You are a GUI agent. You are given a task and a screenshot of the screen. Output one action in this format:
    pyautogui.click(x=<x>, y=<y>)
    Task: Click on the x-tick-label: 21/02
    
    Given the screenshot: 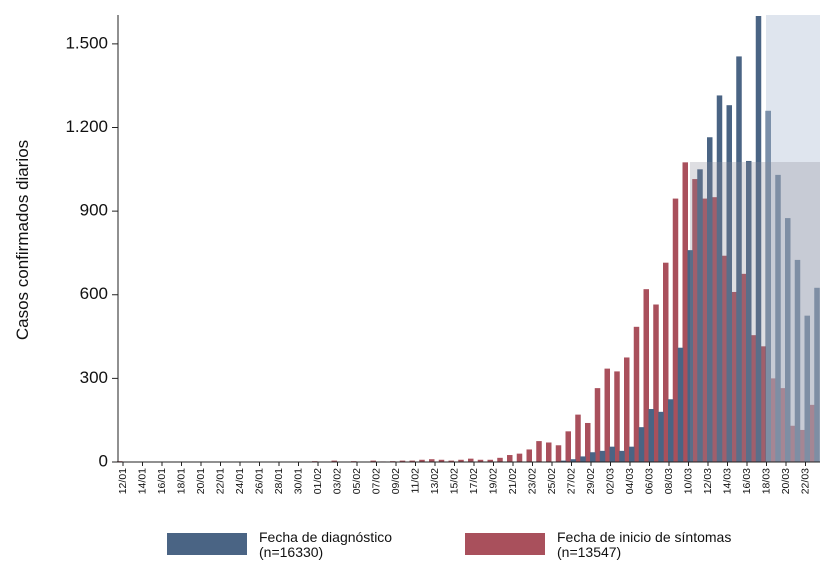 What is the action you would take?
    pyautogui.click(x=513, y=481)
    